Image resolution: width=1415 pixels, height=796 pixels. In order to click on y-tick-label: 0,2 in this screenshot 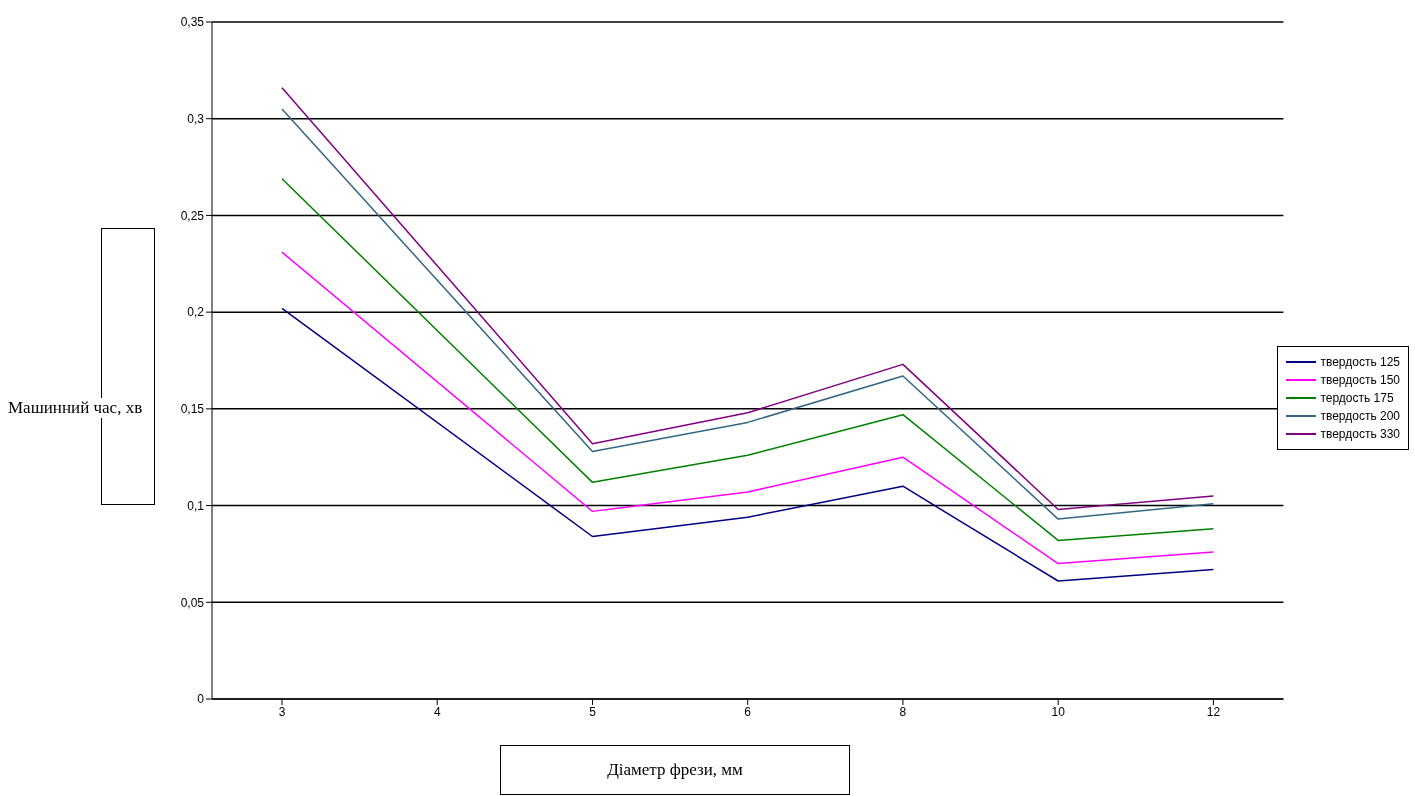, I will do `click(196, 312)`.